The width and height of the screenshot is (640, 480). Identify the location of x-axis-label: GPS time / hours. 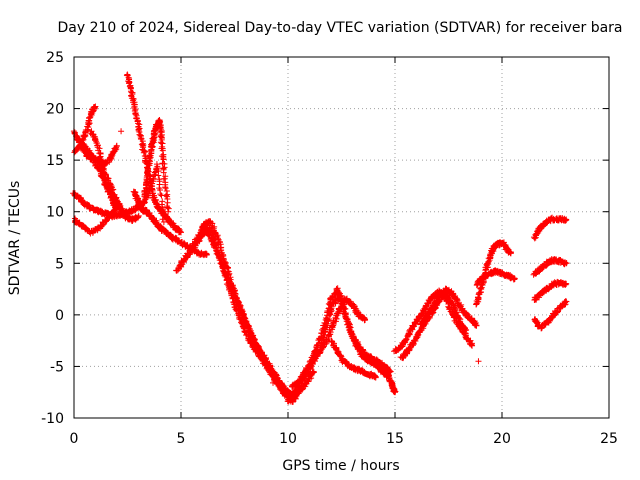
(340, 466).